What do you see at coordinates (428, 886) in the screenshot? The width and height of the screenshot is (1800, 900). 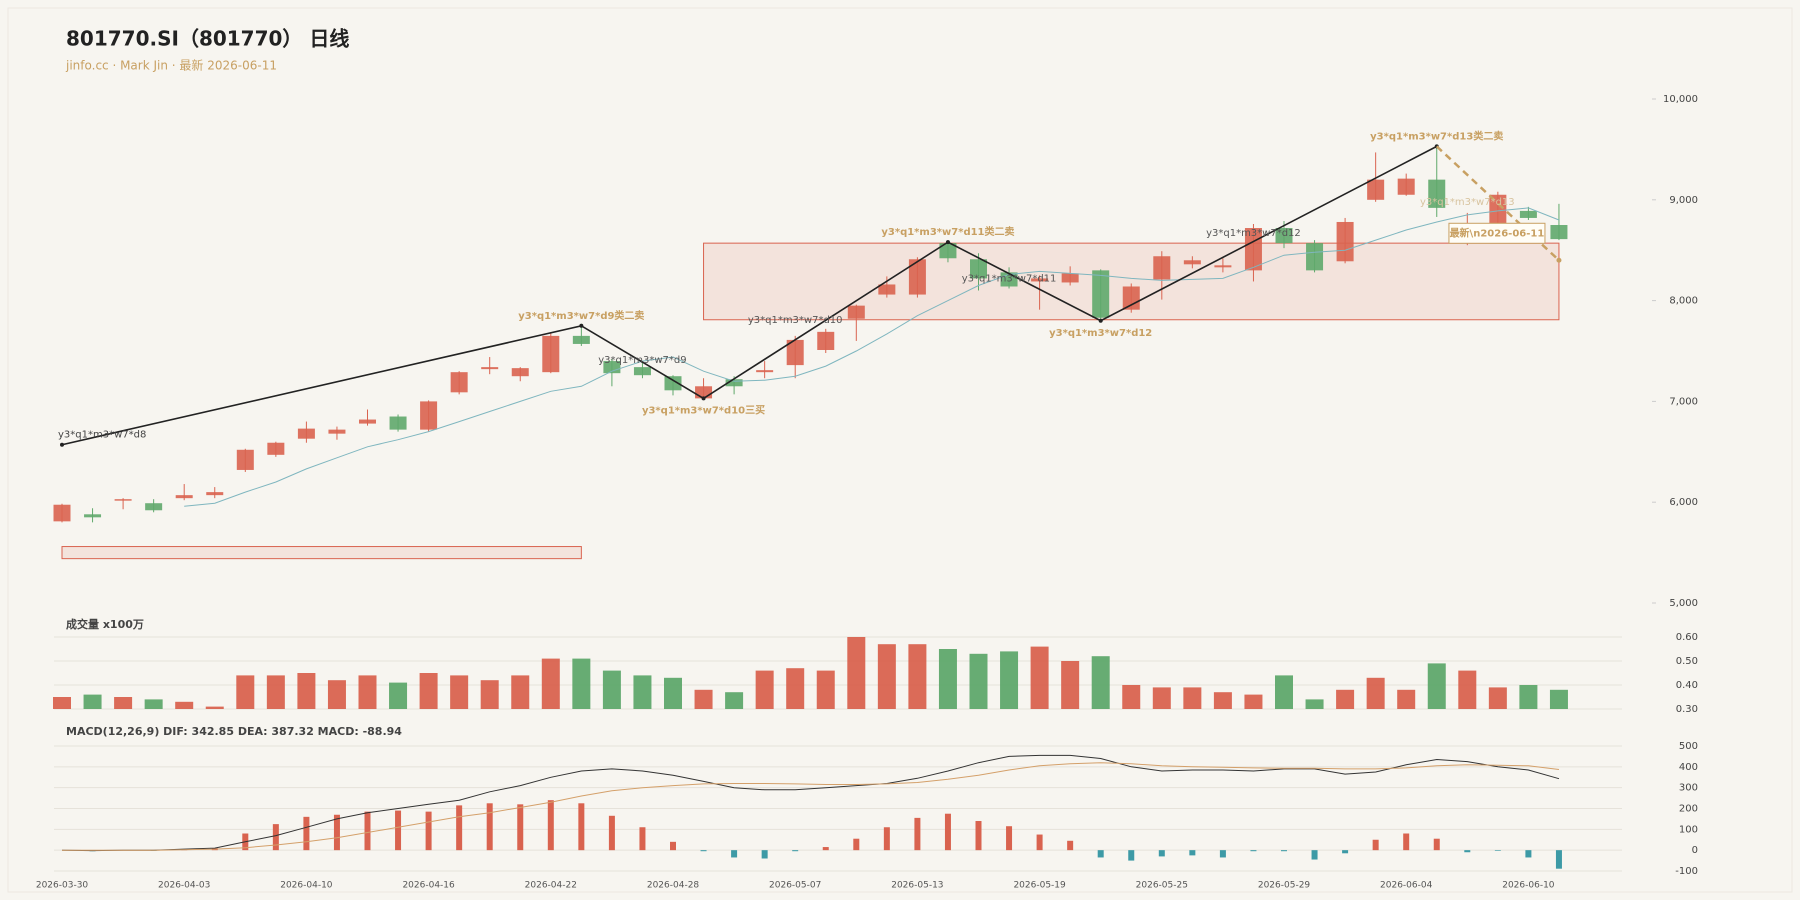 I see `x-tick-label: 2026-04-16` at bounding box center [428, 886].